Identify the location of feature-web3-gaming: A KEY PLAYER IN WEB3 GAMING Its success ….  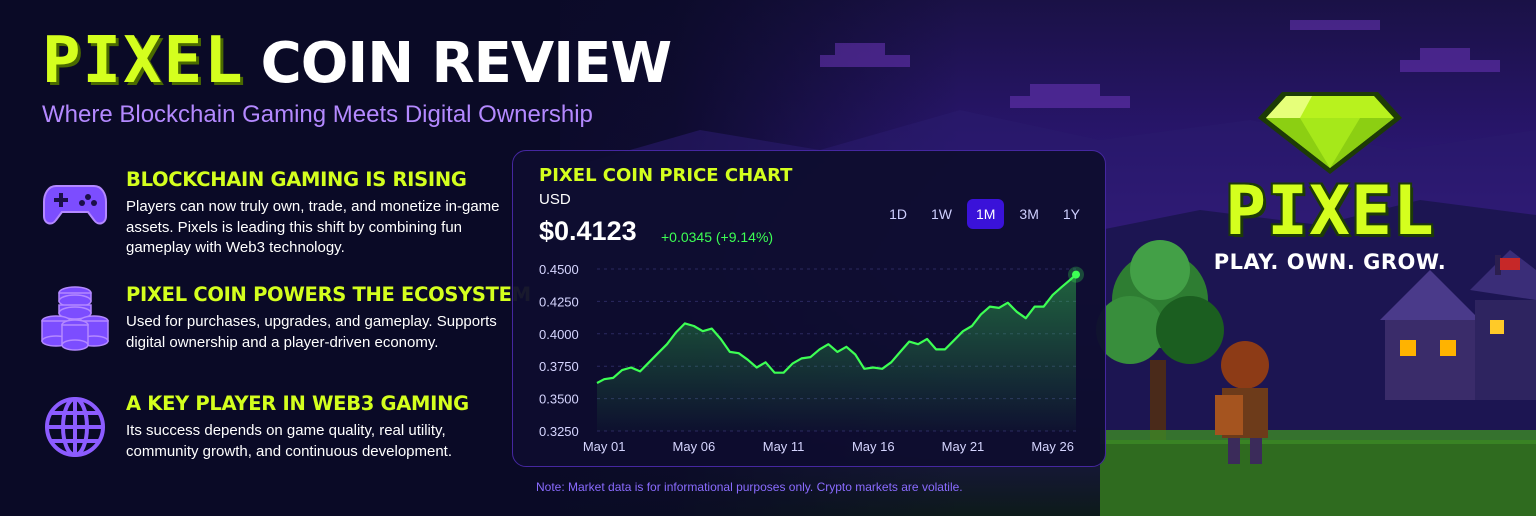
(270, 427).